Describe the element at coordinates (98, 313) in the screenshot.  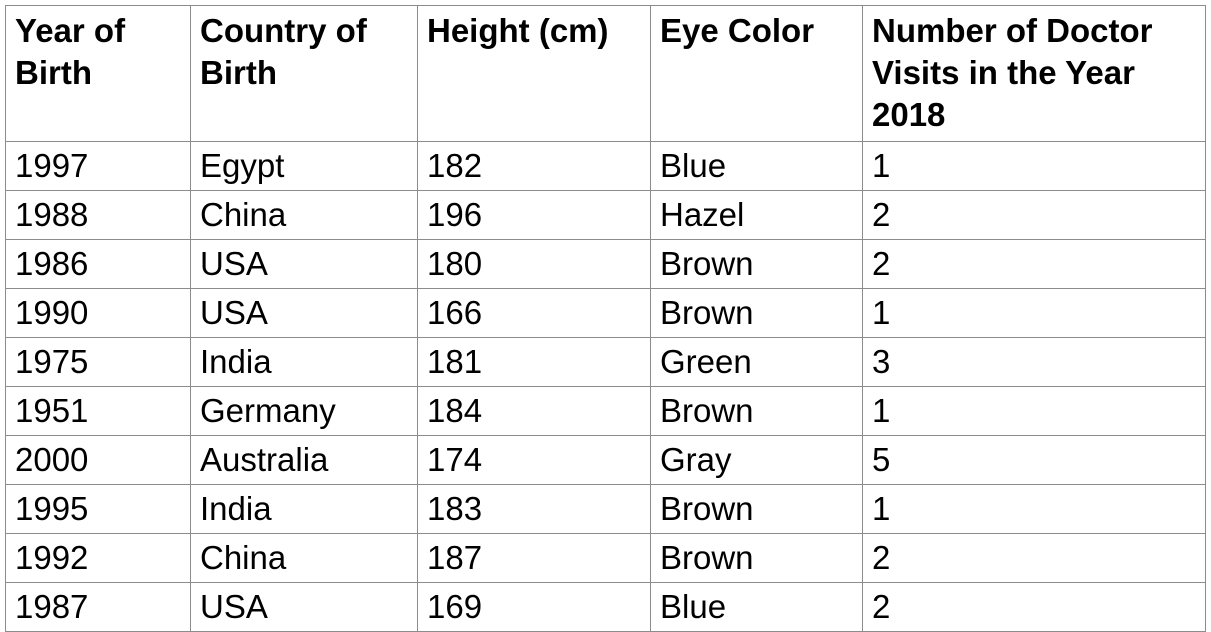
I see `cell-year-of-birth: 1990` at that location.